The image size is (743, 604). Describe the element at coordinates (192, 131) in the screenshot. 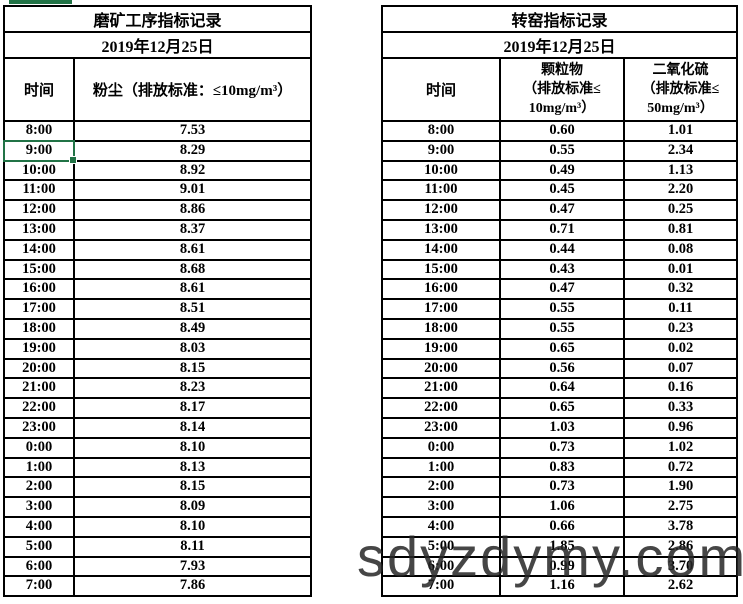

I see `dust-value-cell: 7.53` at that location.